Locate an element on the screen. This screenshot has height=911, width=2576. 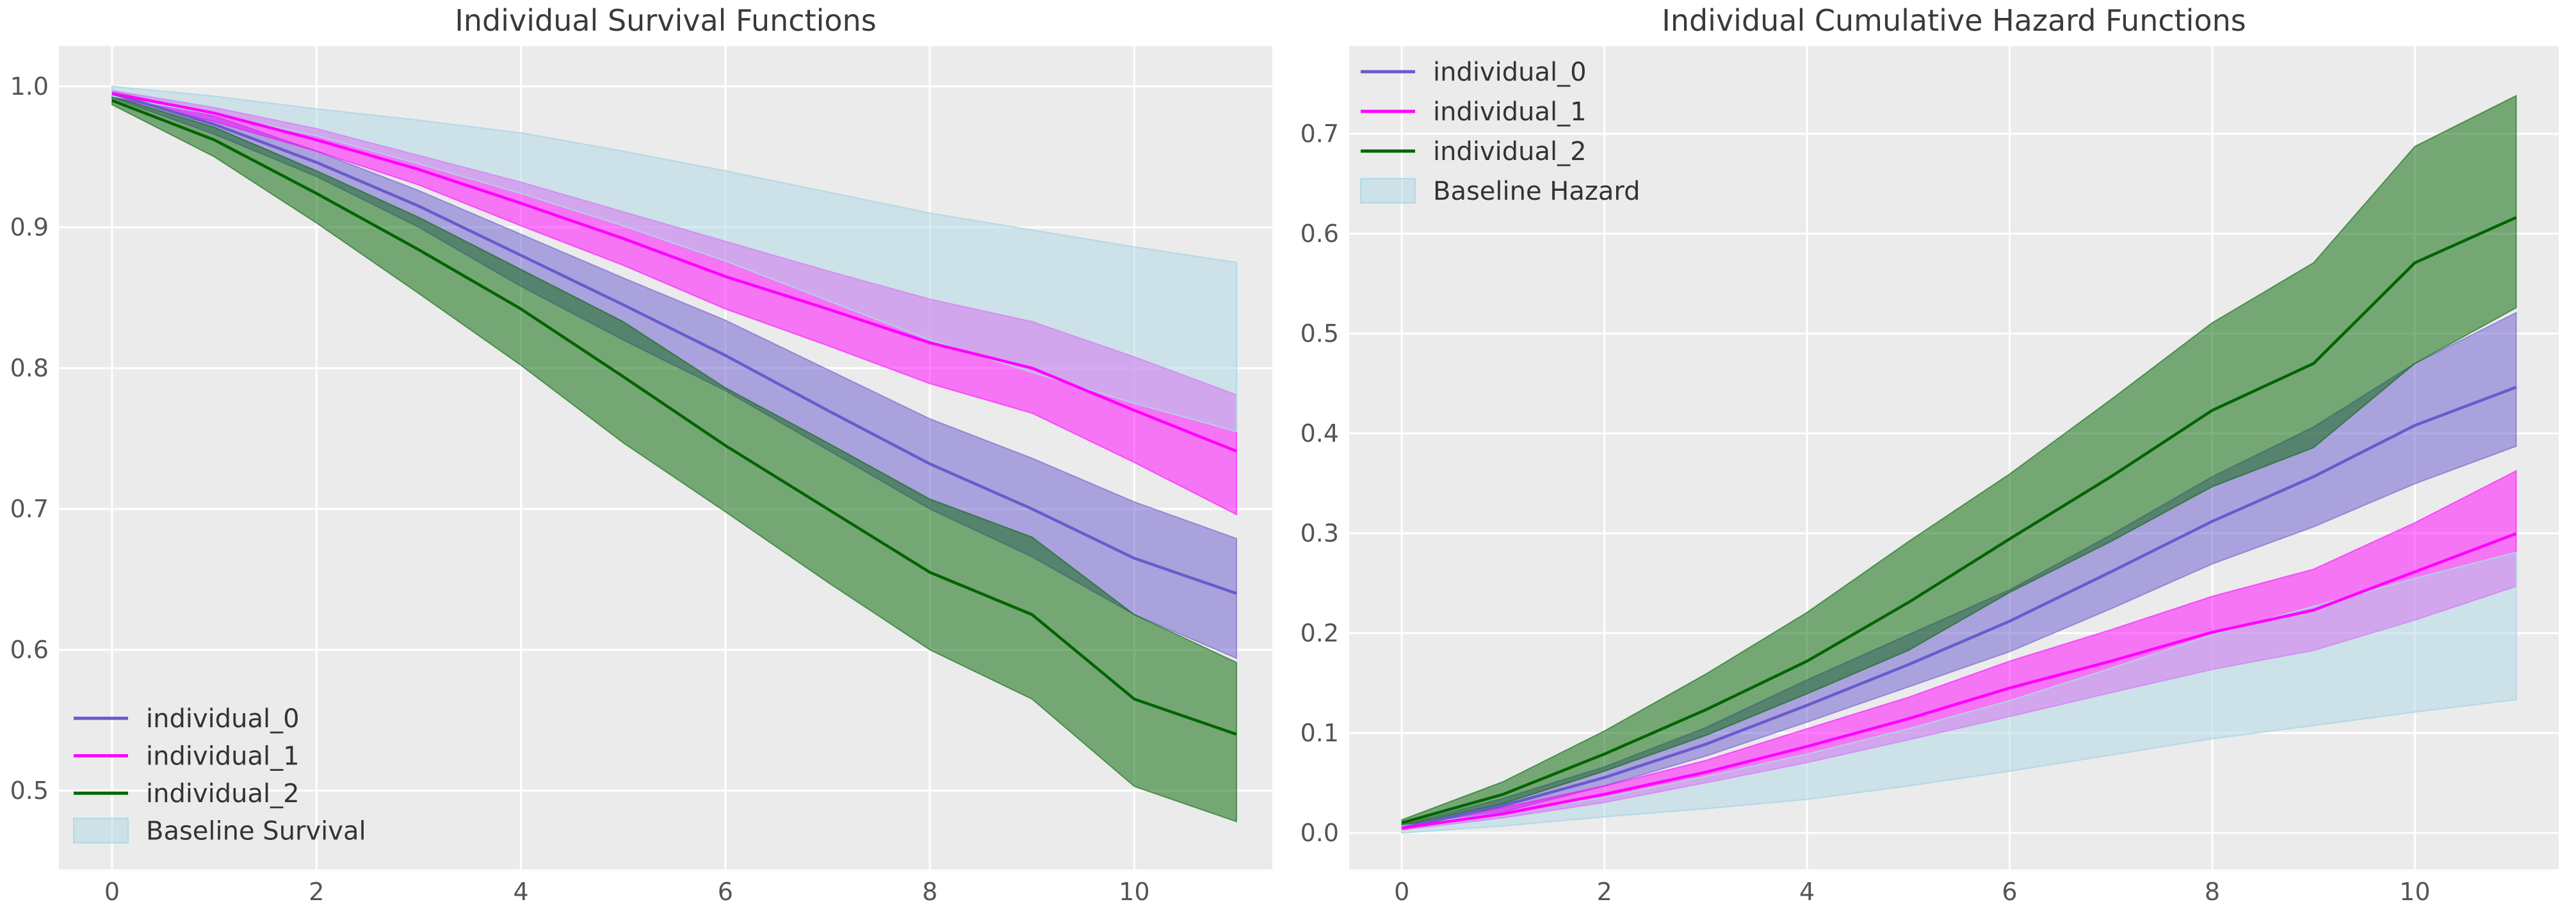
chart-title: Individual Survival Functions is located at coordinates (665, 20).